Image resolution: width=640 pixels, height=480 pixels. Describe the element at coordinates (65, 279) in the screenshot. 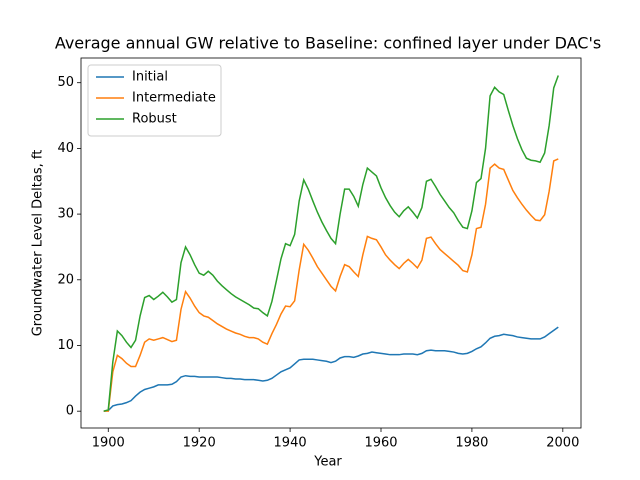

I see `y-tick-label: 20` at that location.